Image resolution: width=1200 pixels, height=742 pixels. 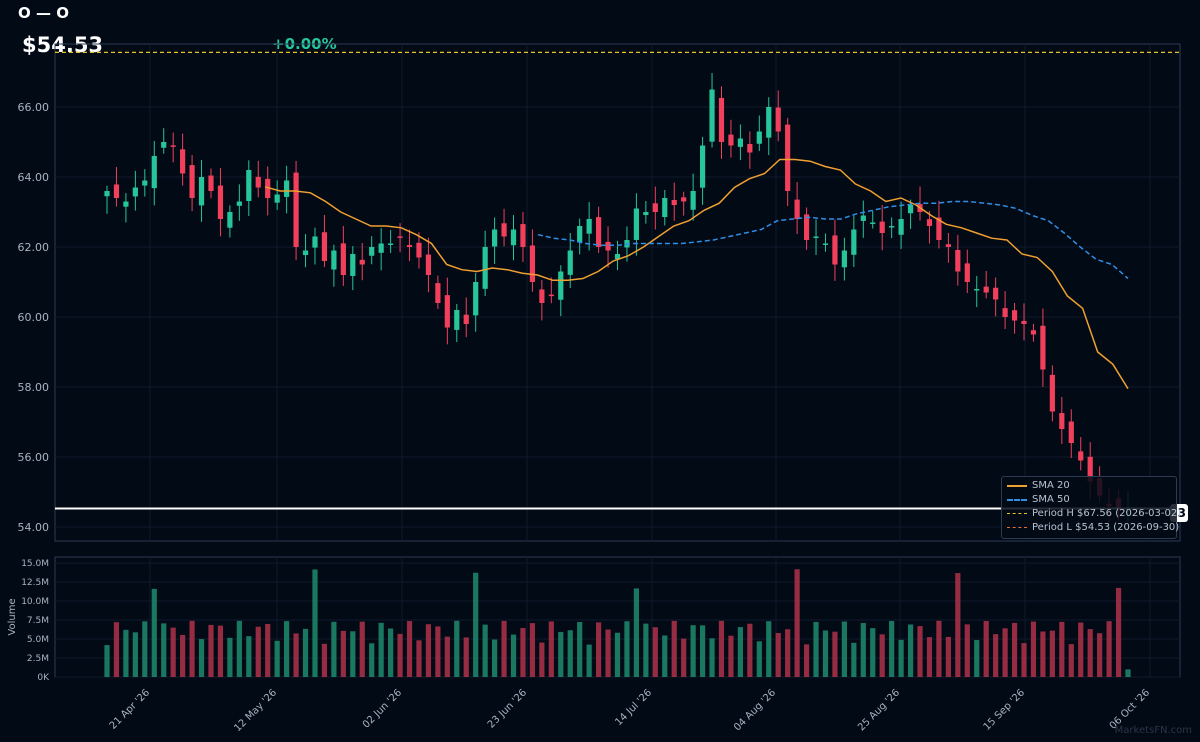 I want to click on price-tick-label: 64.00, so click(x=34, y=177).